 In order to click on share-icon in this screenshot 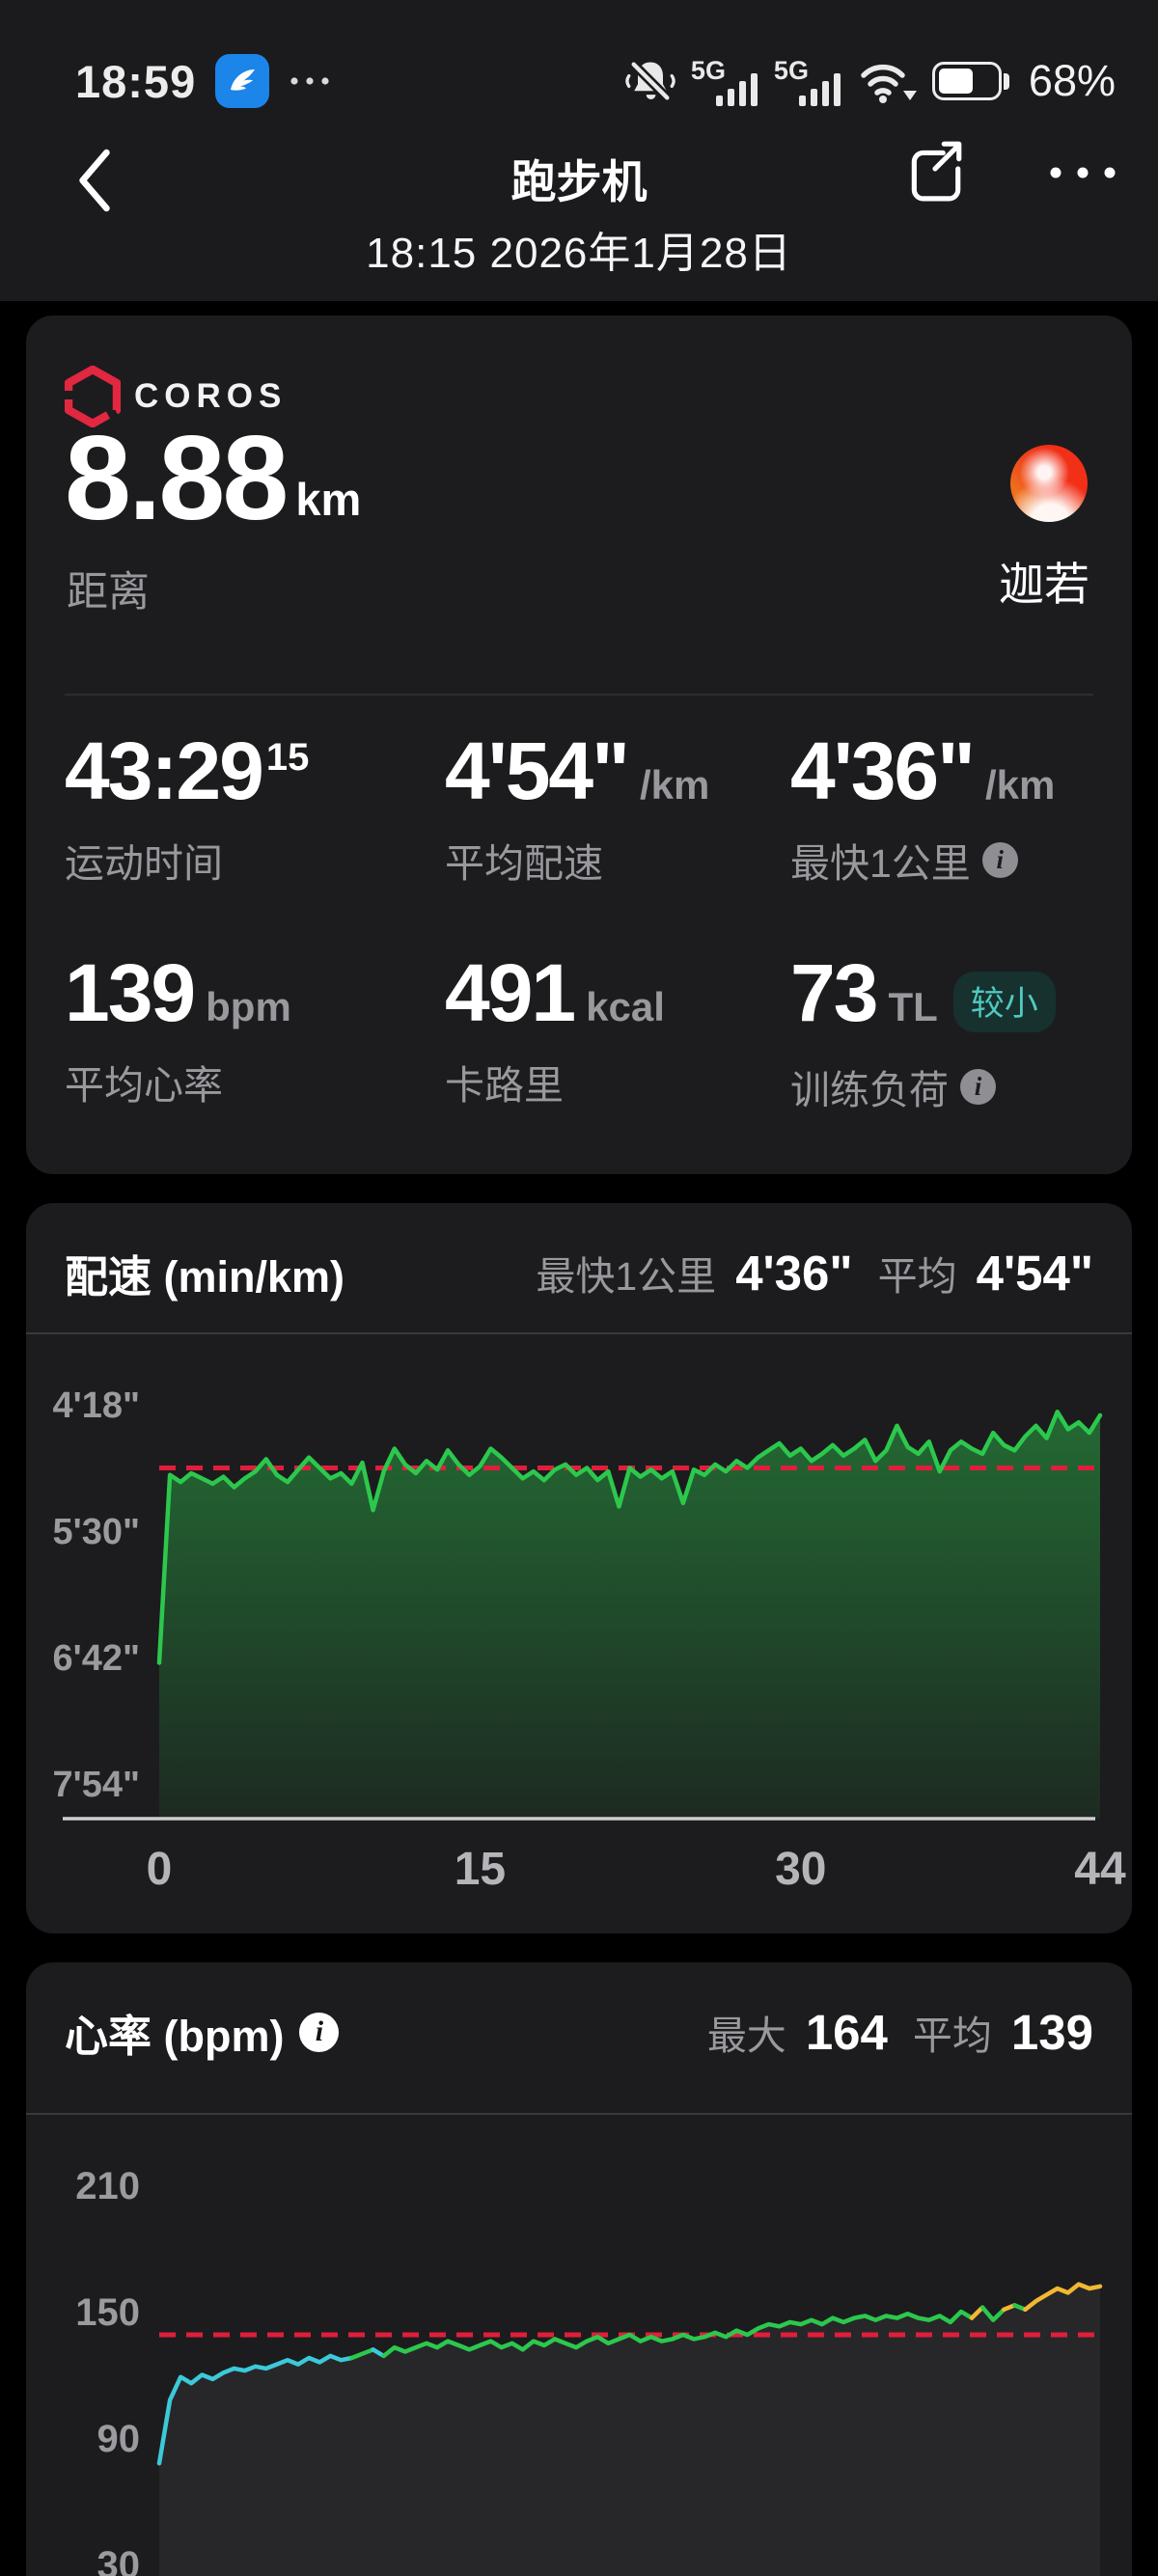, I will do `click(936, 172)`.